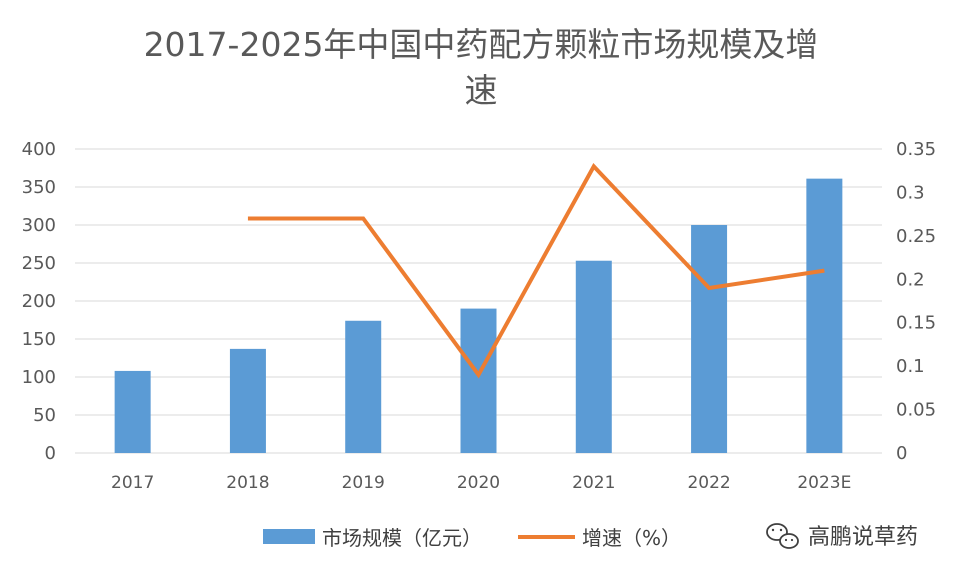 This screenshot has height=578, width=962. What do you see at coordinates (289, 536) in the screenshot?
I see `legend-bar-swatch` at bounding box center [289, 536].